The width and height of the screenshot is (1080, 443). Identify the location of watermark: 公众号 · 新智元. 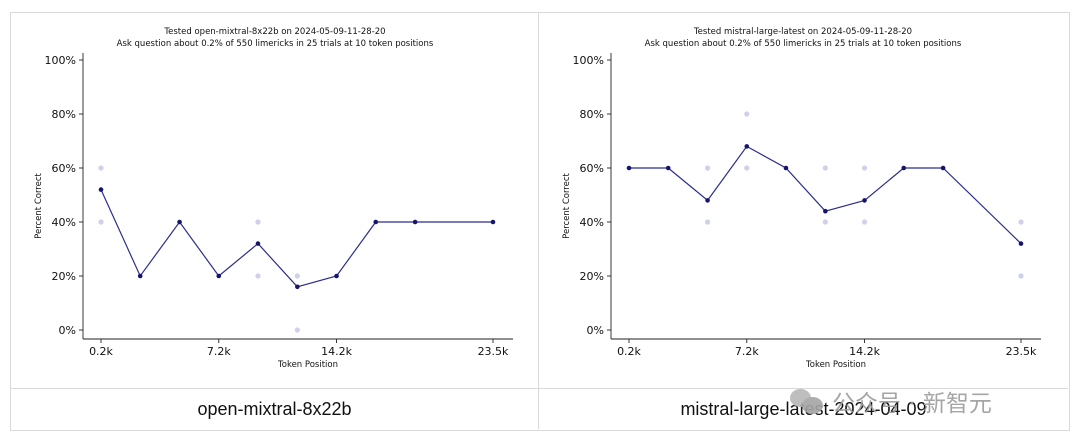
(891, 401).